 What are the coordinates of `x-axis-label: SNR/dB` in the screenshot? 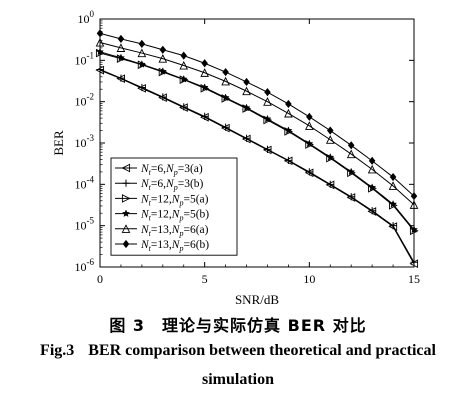 It's located at (257, 299).